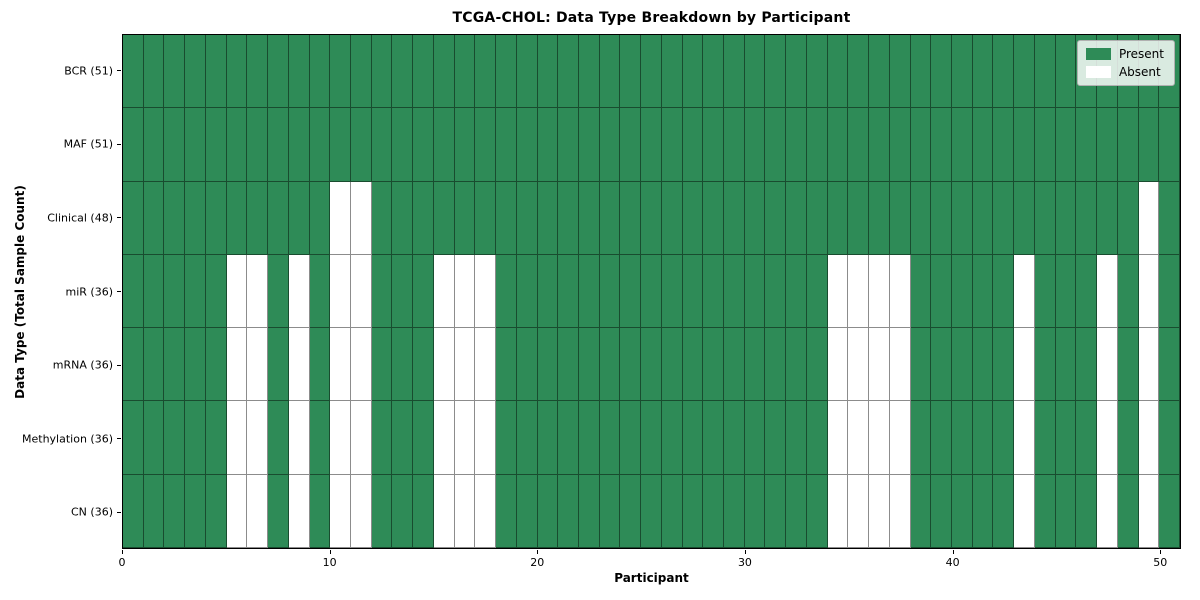  I want to click on cell-row1-participant23-present, so click(610, 145).